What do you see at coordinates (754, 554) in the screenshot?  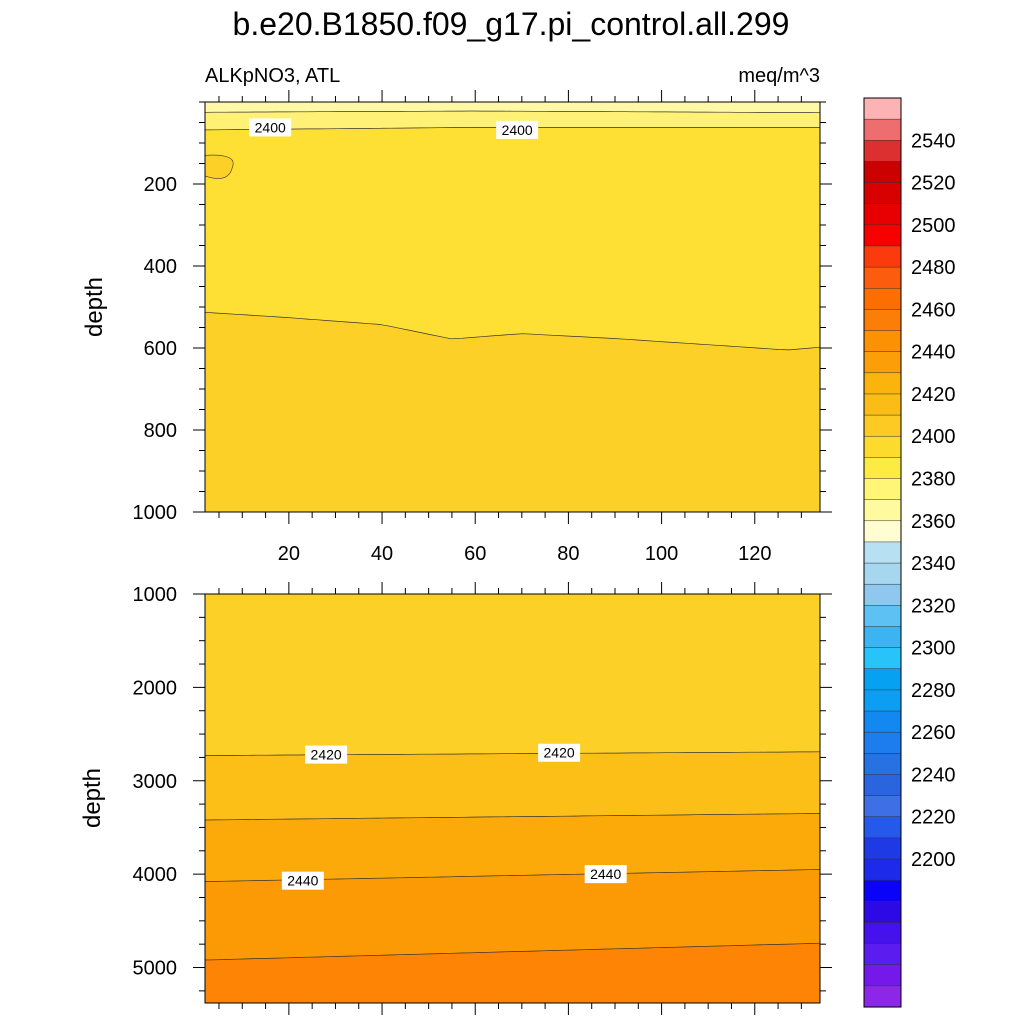 I see `x-tick-label: 120` at bounding box center [754, 554].